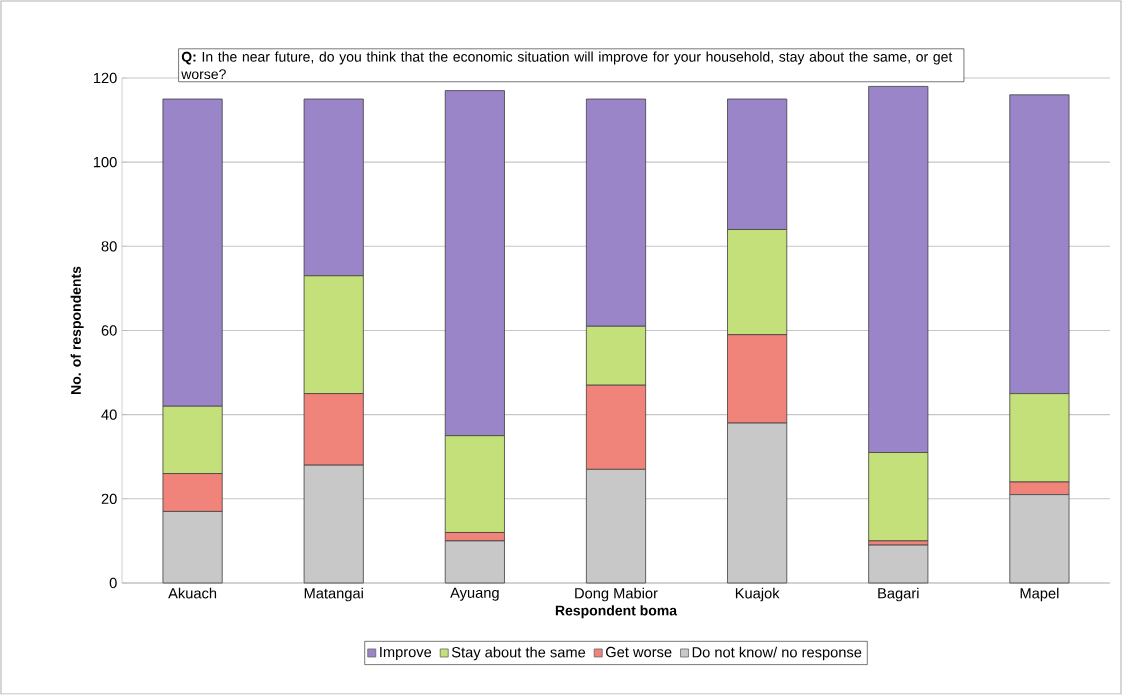 Image resolution: width=1122 pixels, height=695 pixels. I want to click on legend-label: Get worse, so click(639, 652).